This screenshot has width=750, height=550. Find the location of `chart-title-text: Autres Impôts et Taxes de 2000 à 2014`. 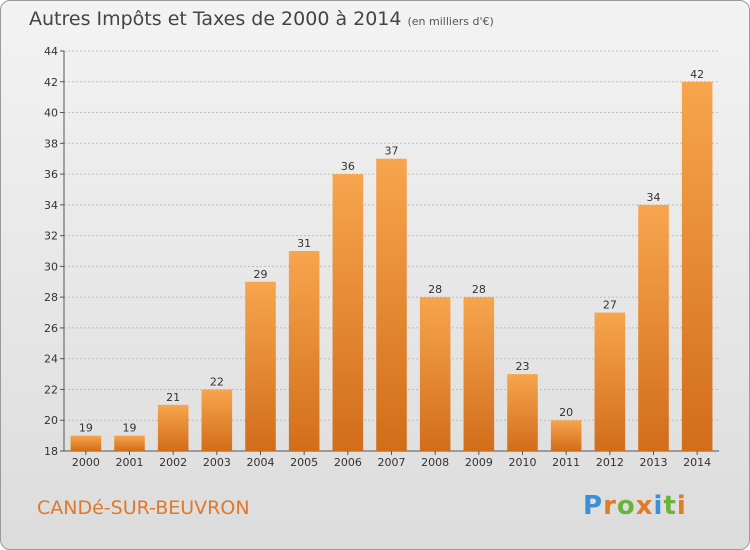

chart-title-text: Autres Impôts et Taxes de 2000 à 2014 is located at coordinates (215, 19).